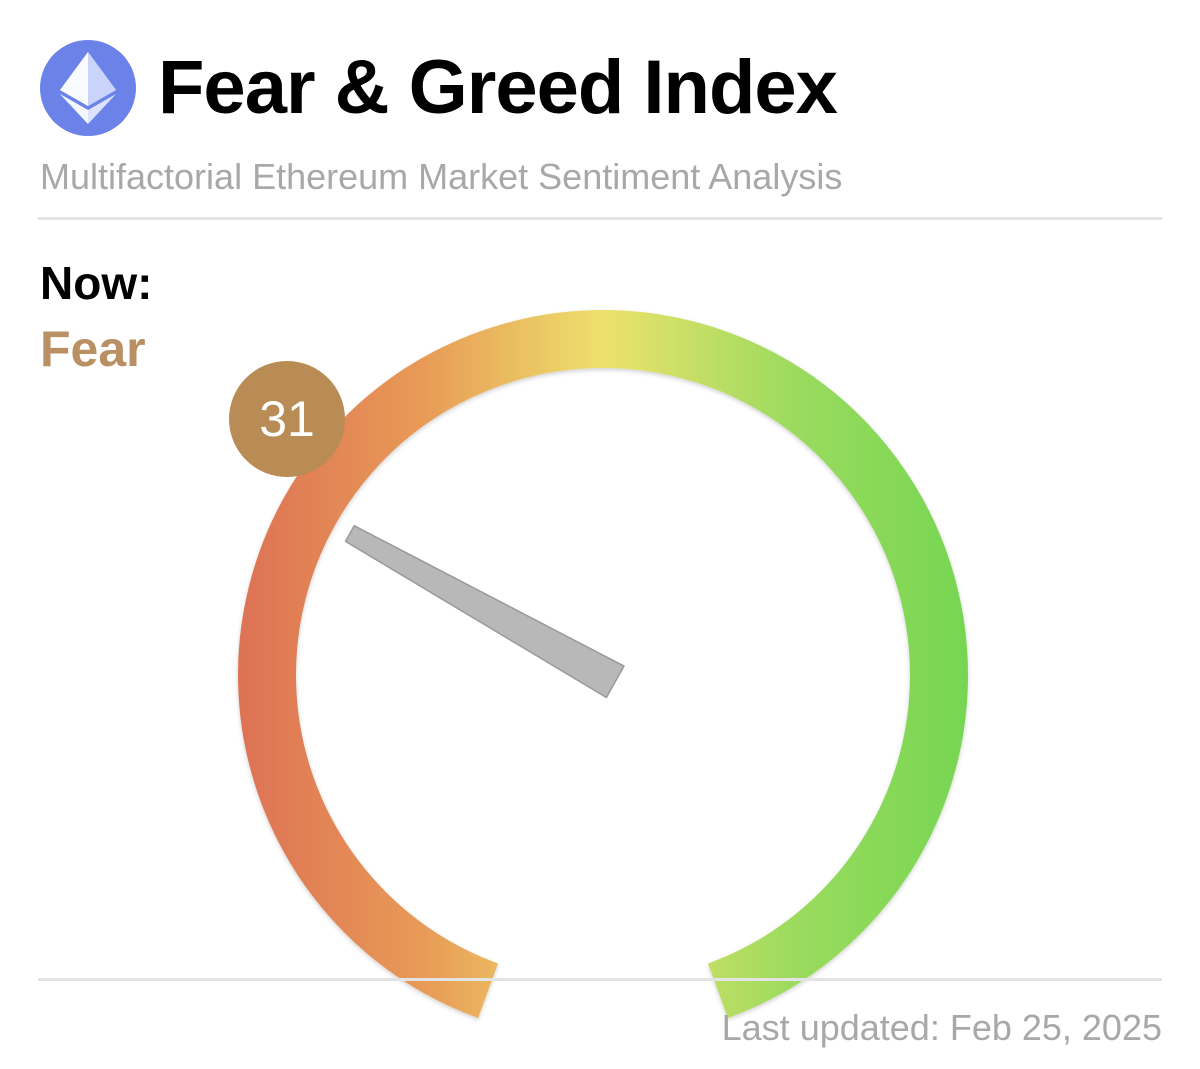 This screenshot has width=1200, height=1069. Describe the element at coordinates (941, 1027) in the screenshot. I see `last-updated: Last updated: Feb 25, 2025` at that location.